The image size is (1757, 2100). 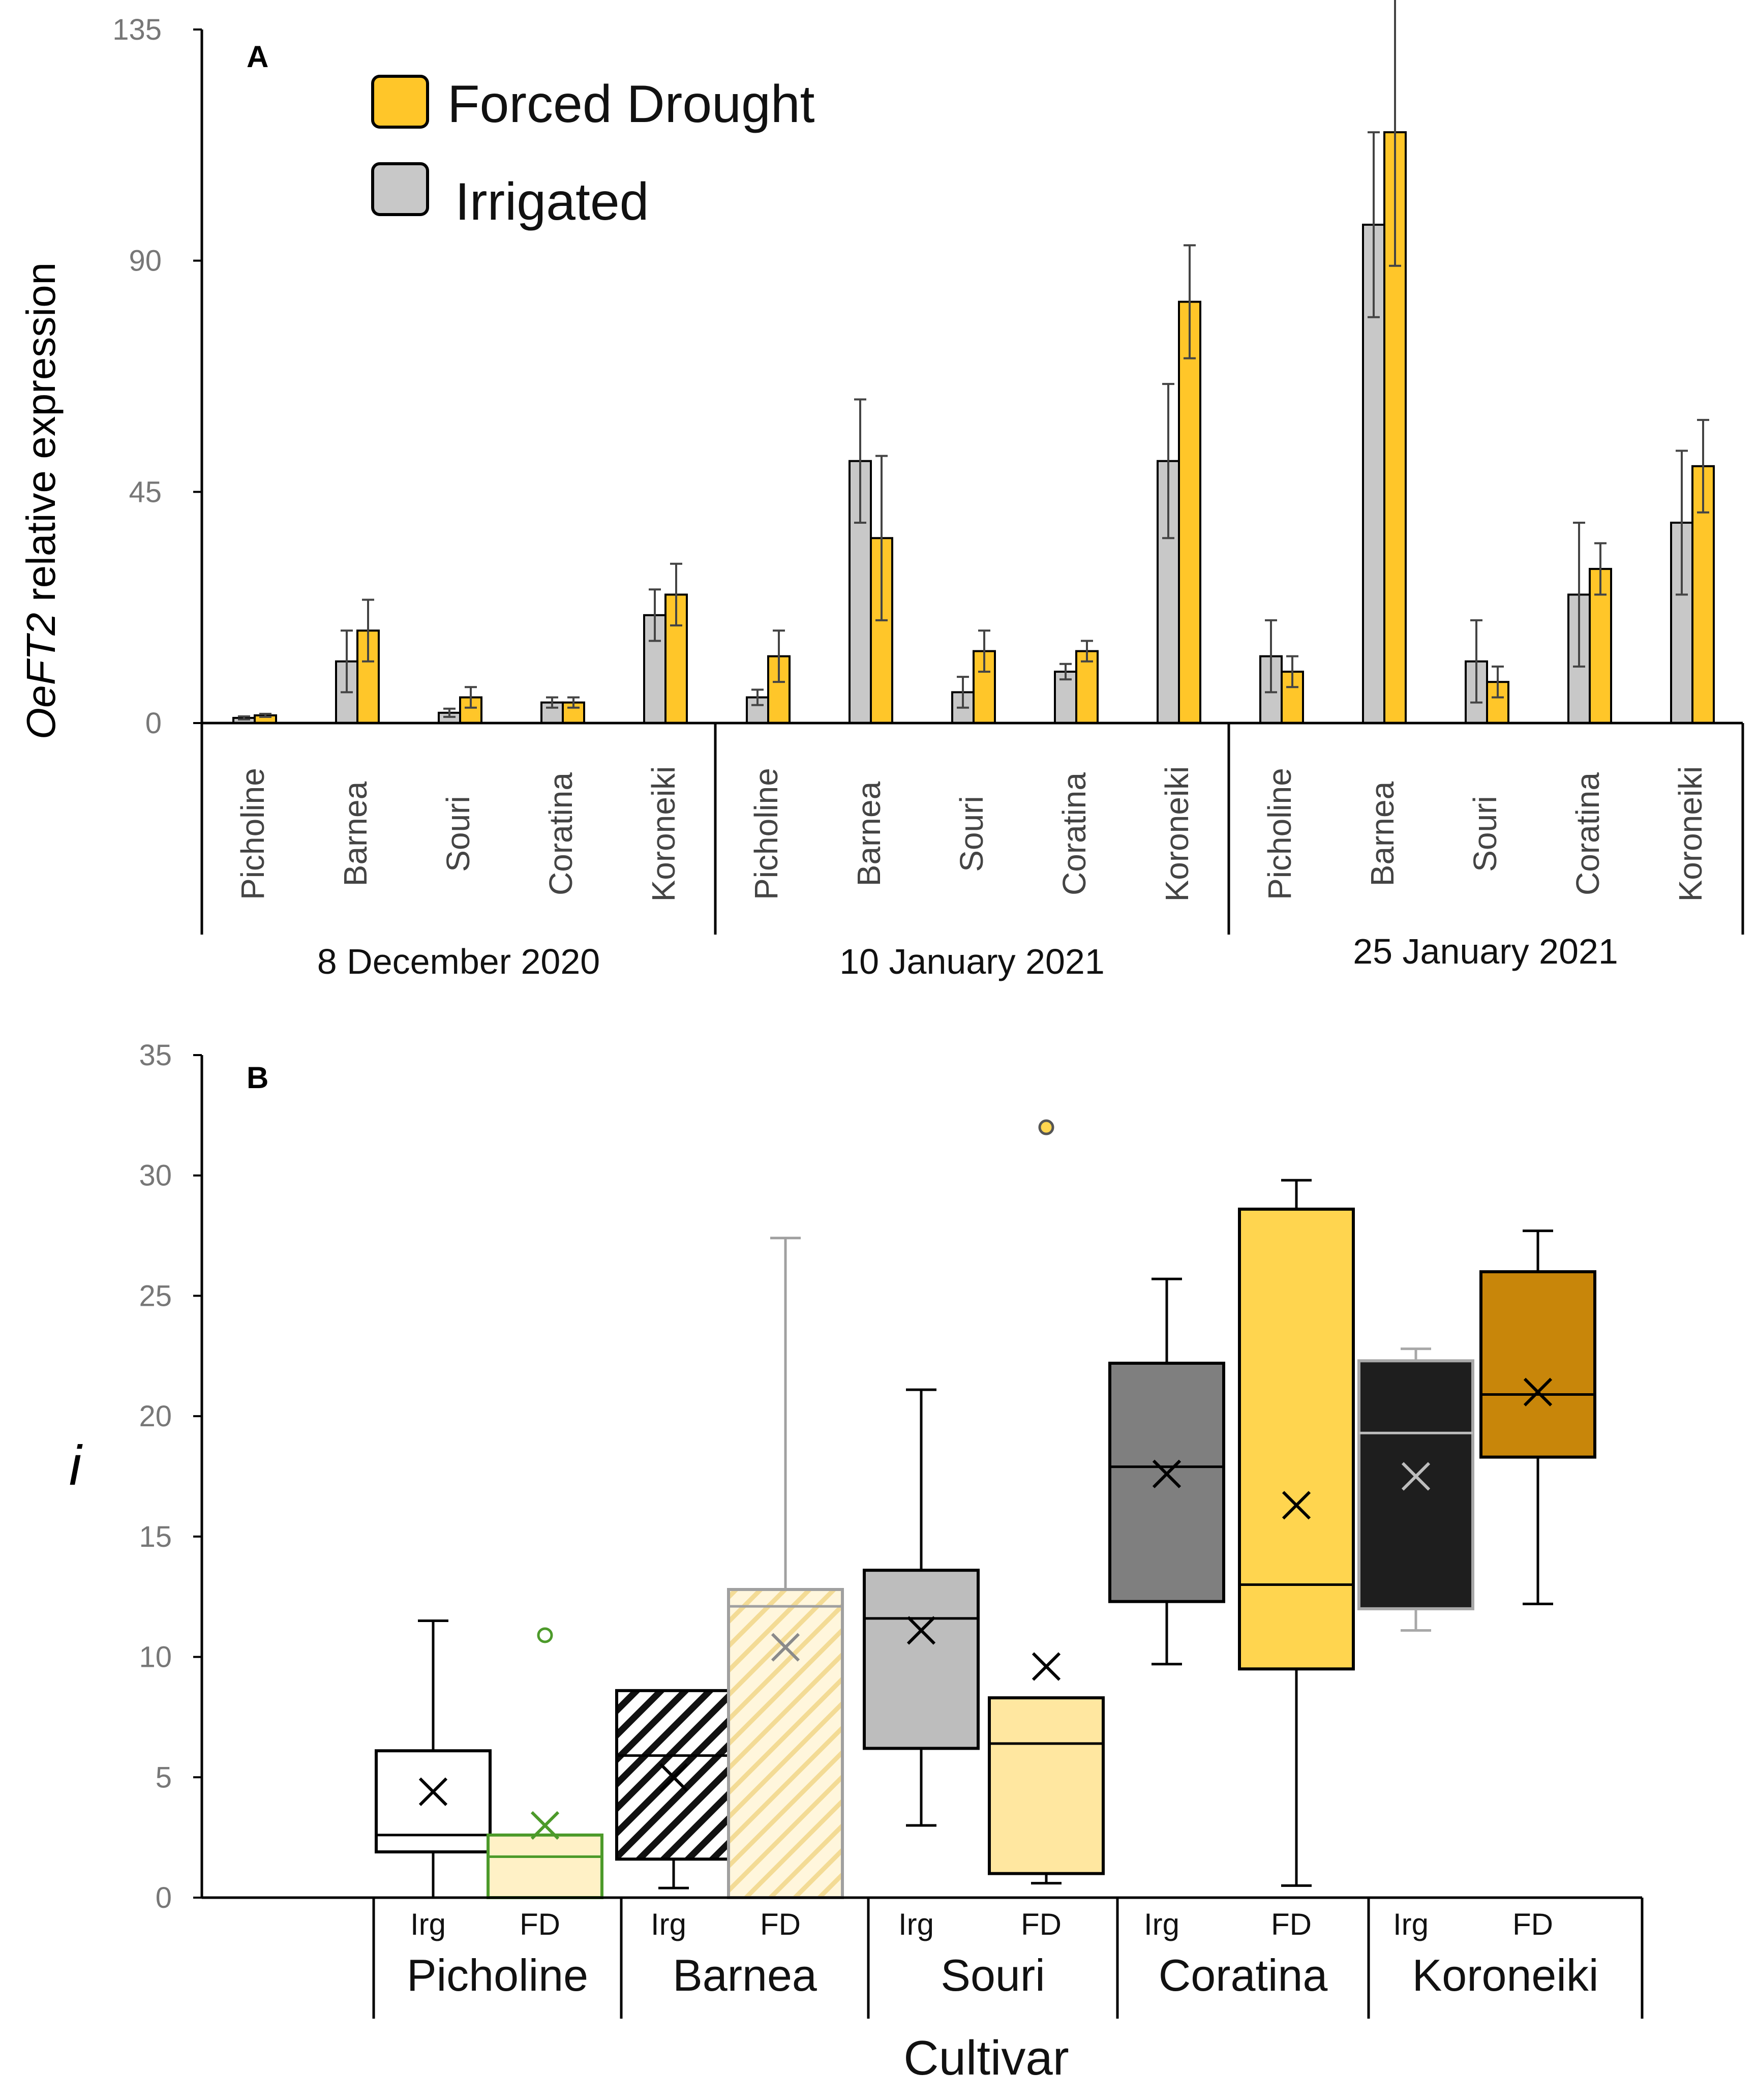 I want to click on panel-b-box-souri-irg, so click(x=921, y=1607).